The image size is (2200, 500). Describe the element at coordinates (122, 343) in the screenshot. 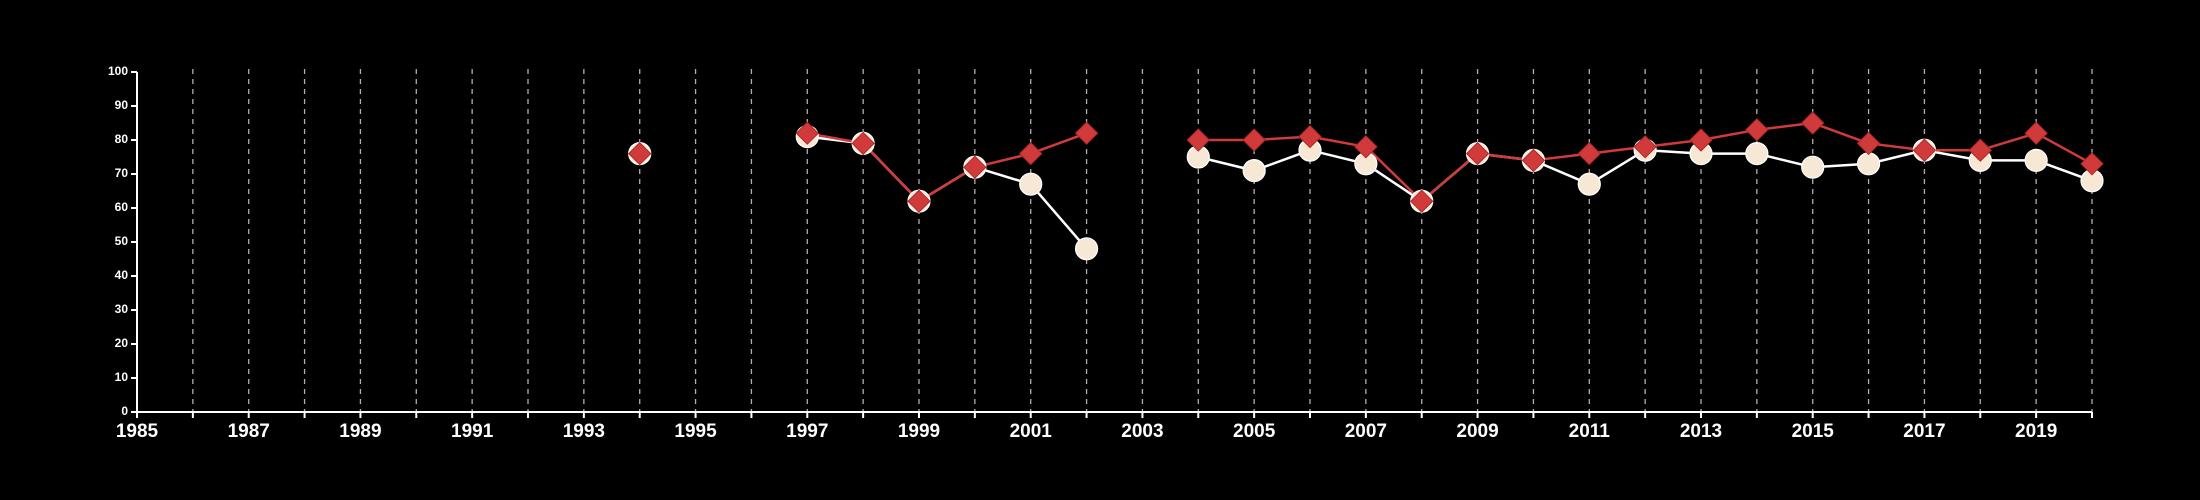

I see `y-tick-label: 20` at that location.